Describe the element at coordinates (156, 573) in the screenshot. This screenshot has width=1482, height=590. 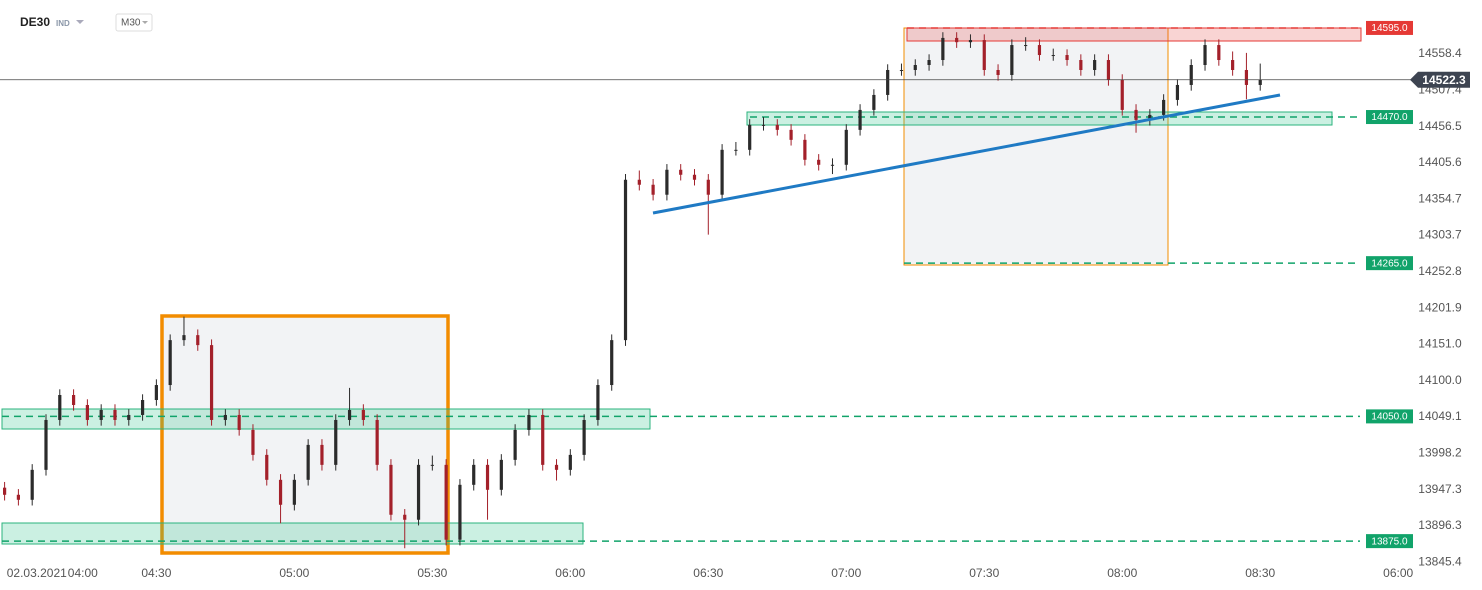
I see `x-tick-label: 04:30` at that location.